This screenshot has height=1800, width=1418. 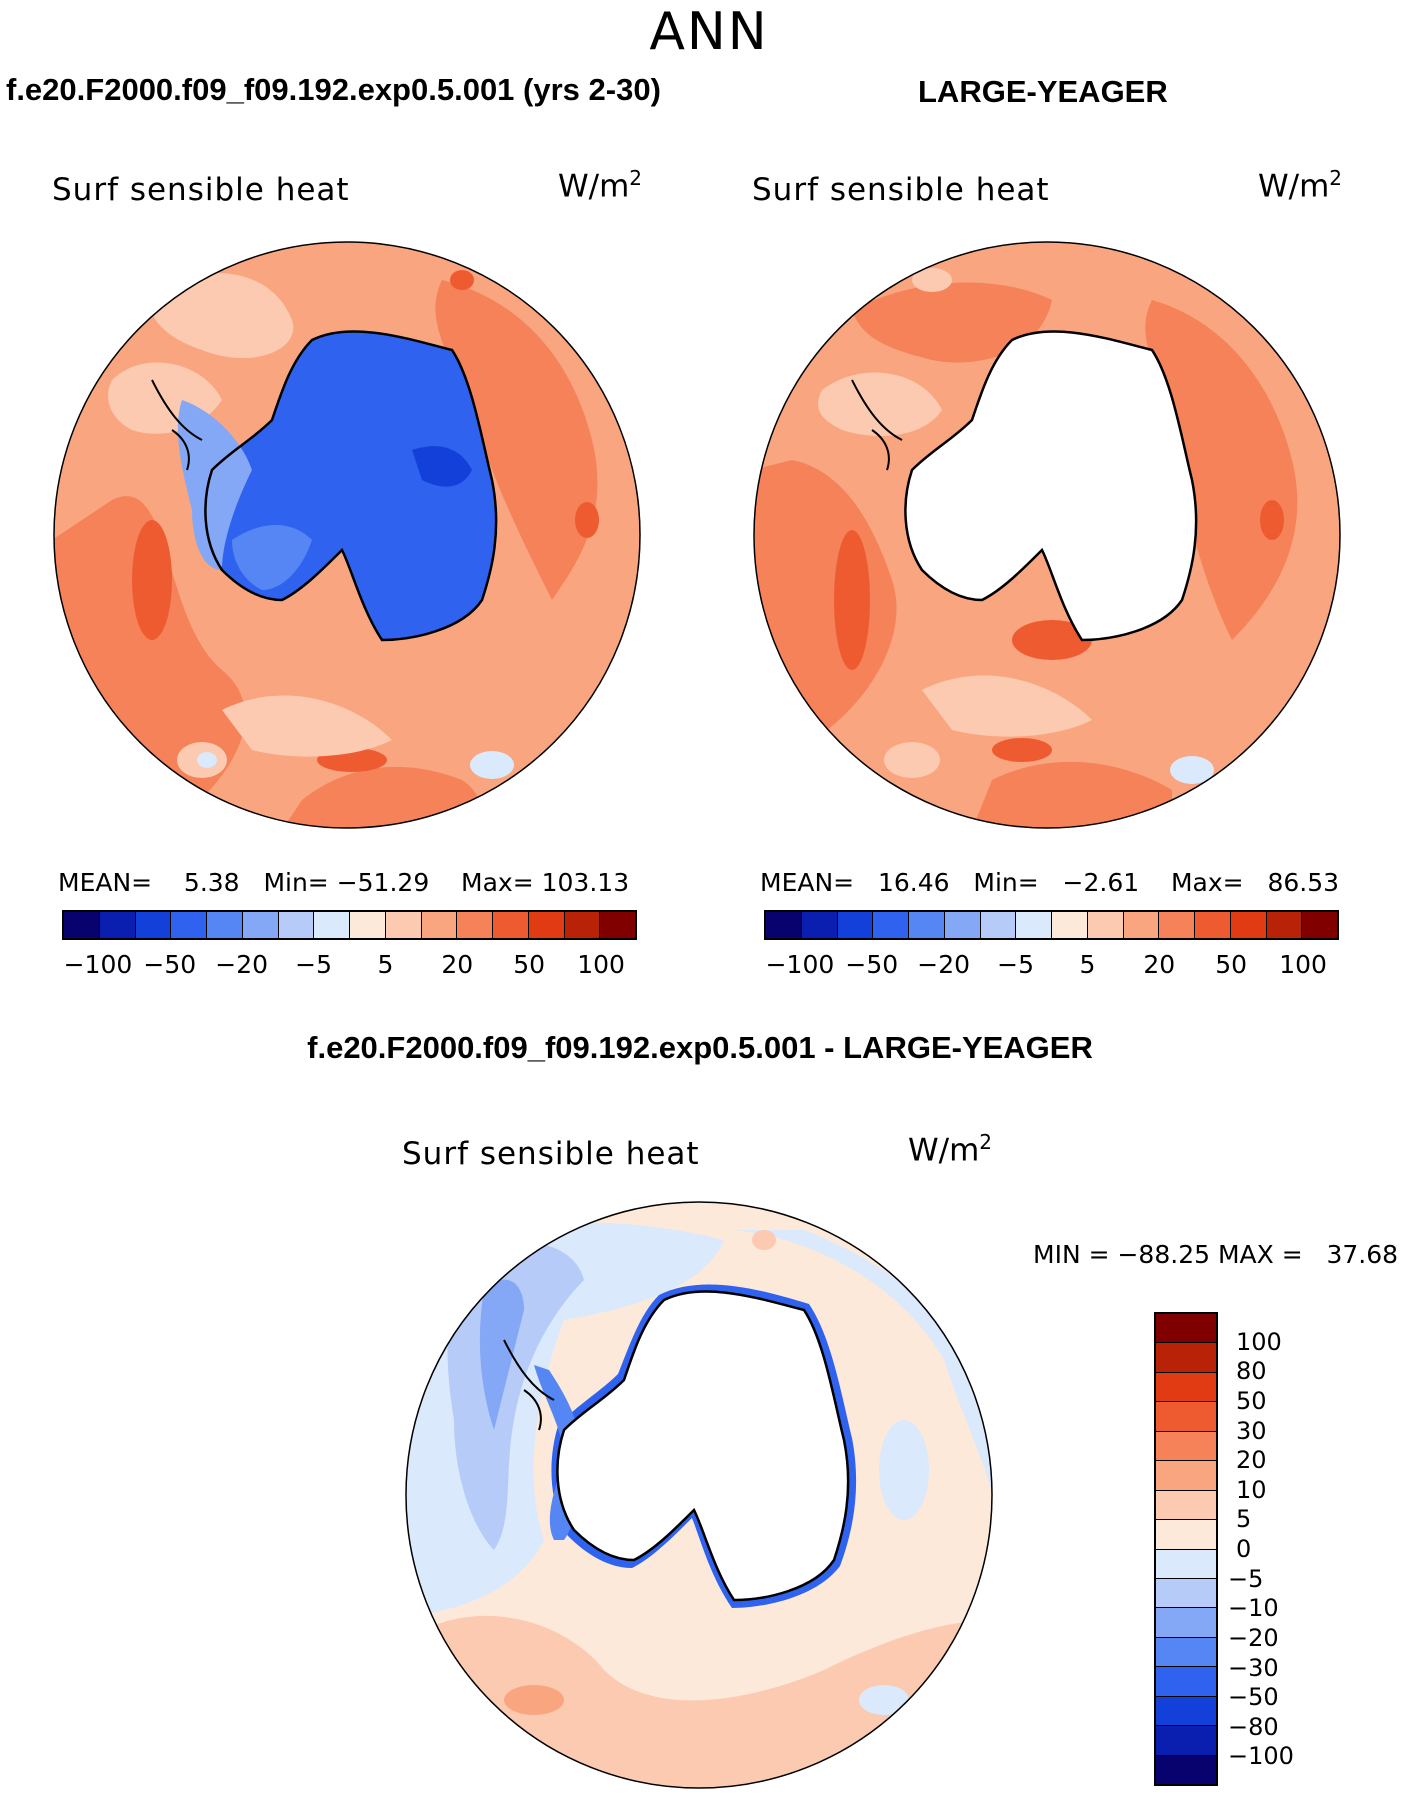 I want to click on colorbar-tick-label: −30, so click(x=1253, y=1667).